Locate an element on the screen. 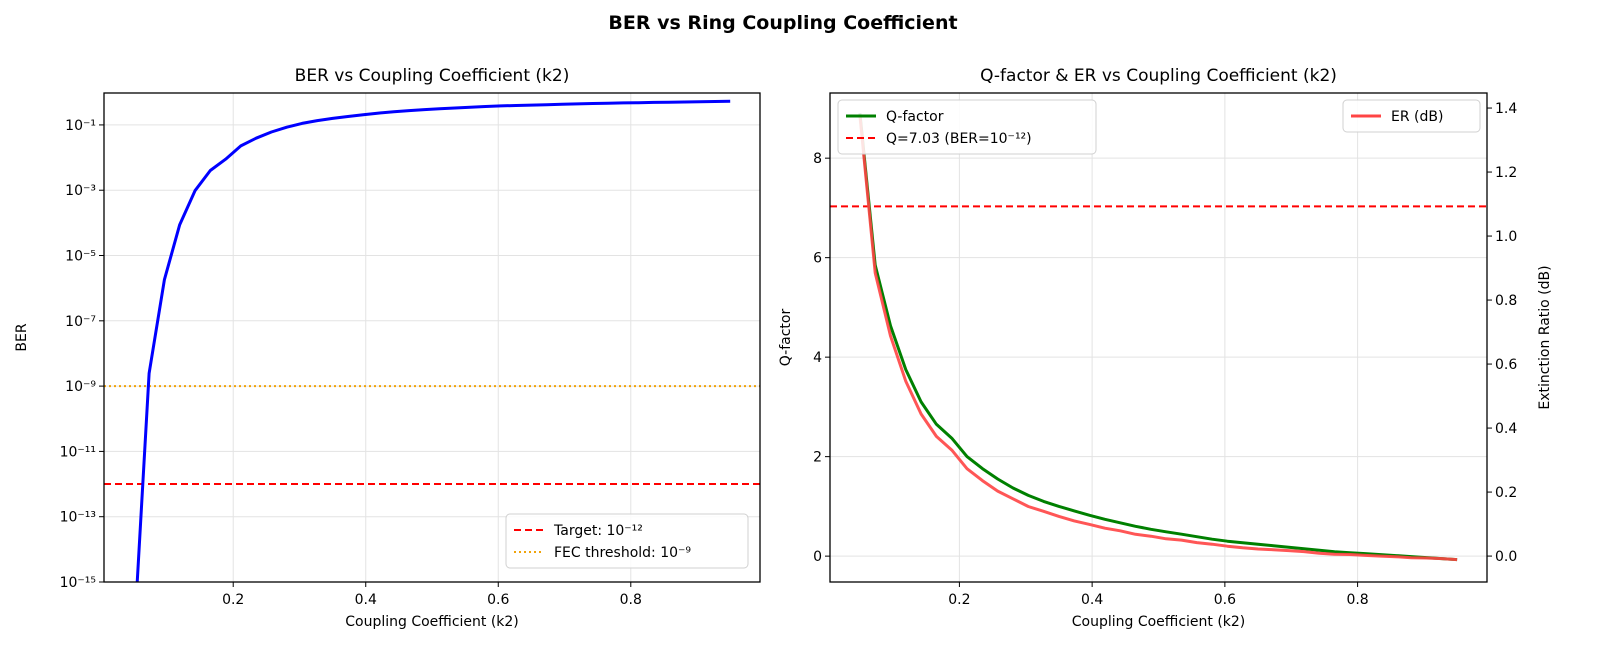 This screenshot has height=664, width=1600. legend-label: Target: 10⁻¹² is located at coordinates (598, 531).